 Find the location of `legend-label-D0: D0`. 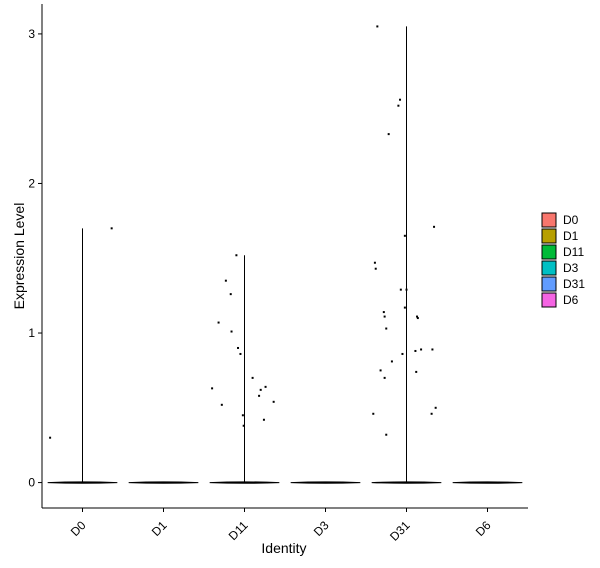

legend-label-D0: D0 is located at coordinates (571, 220).